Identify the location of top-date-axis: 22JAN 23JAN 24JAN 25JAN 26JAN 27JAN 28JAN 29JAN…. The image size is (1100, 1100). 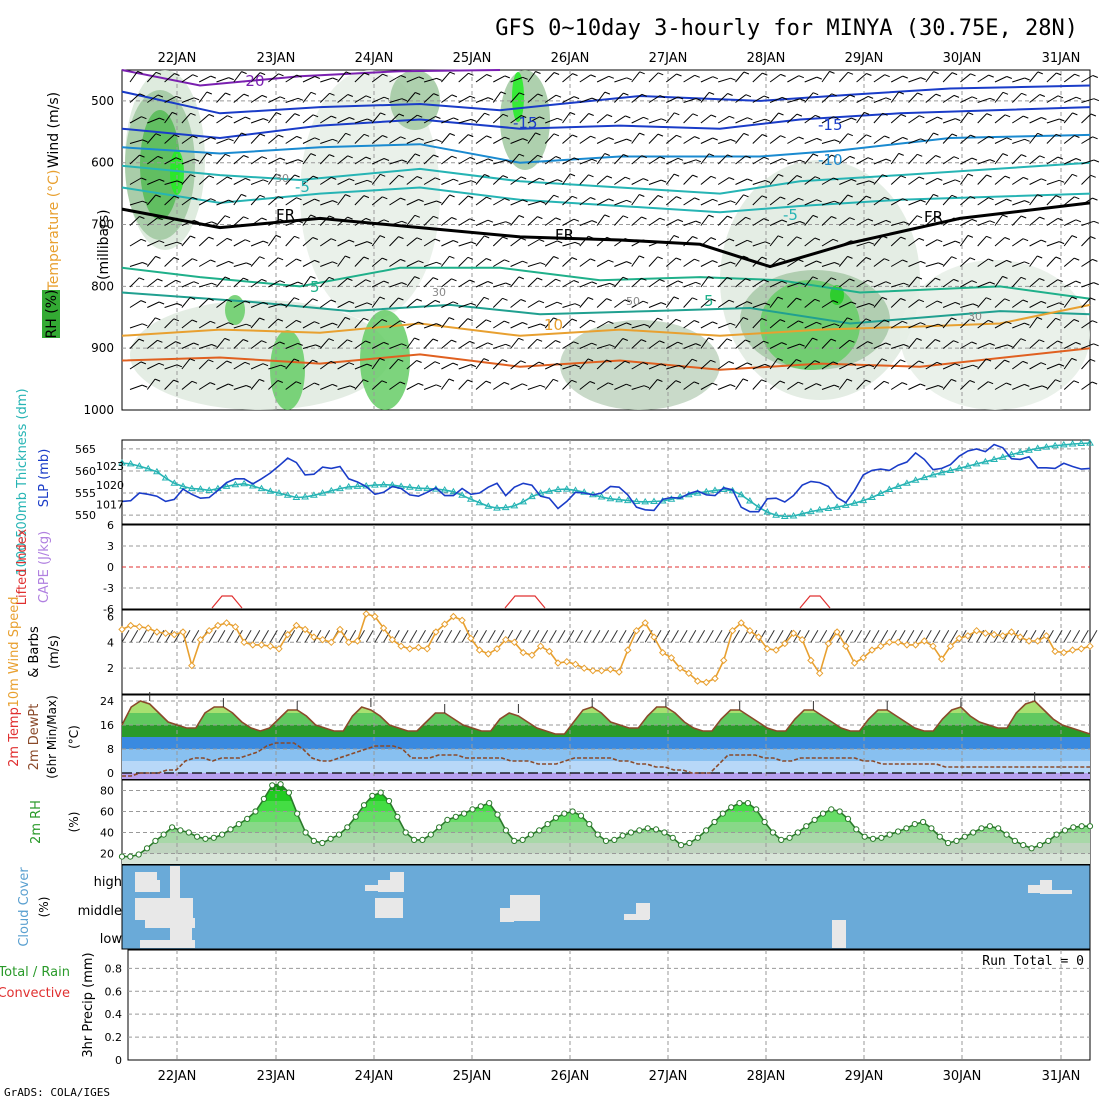
(619, 58).